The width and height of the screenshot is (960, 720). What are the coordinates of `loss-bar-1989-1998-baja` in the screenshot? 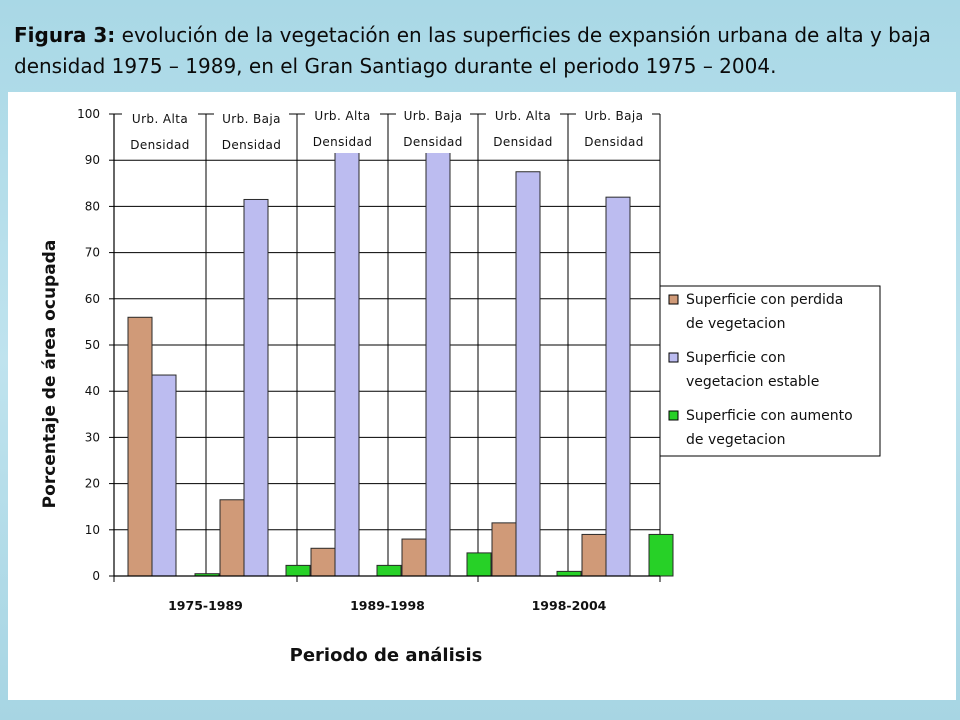 It's located at (414, 557).